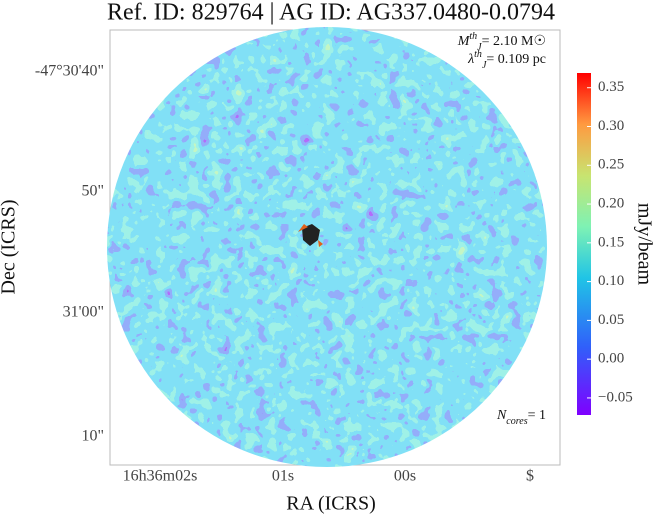  I want to click on colorbar-tick-label: 0.30, so click(611, 126).